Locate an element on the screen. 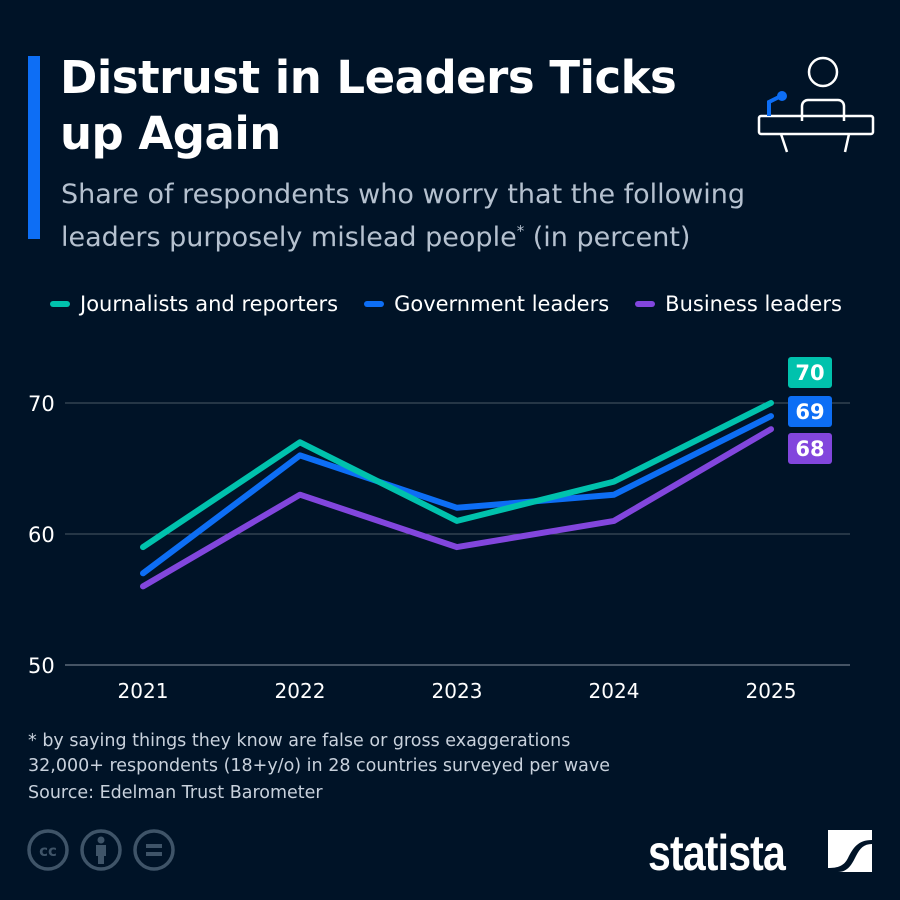  source-note: Source: Edelman Trust Barometer is located at coordinates (175, 793).